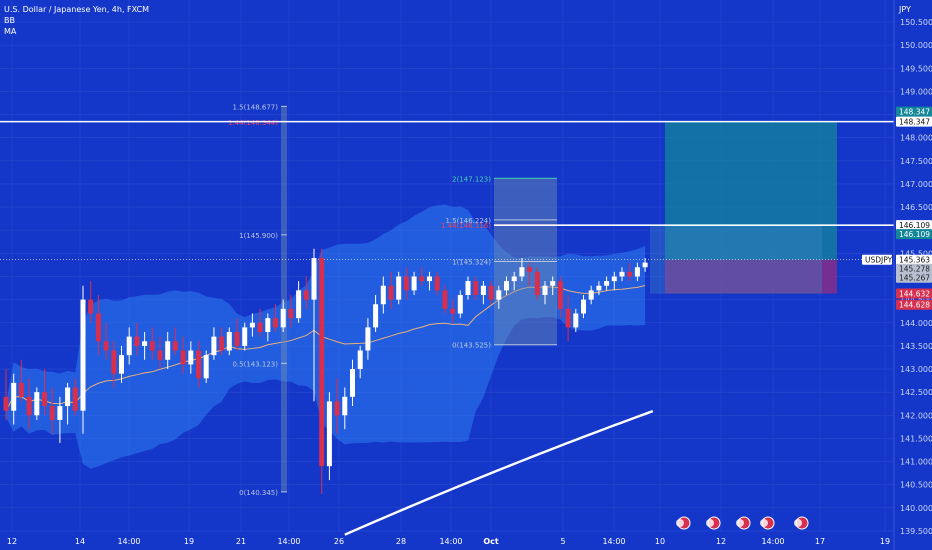  I want to click on price-tick-label: 145.500, so click(916, 253).